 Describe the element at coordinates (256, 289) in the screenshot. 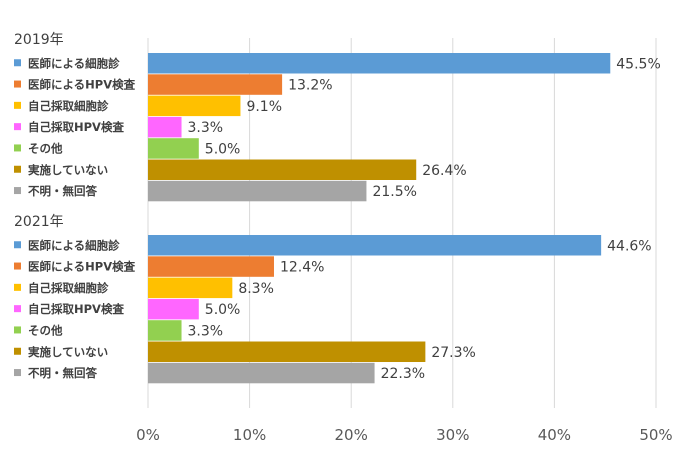

I see `value-label: 8.3%` at that location.